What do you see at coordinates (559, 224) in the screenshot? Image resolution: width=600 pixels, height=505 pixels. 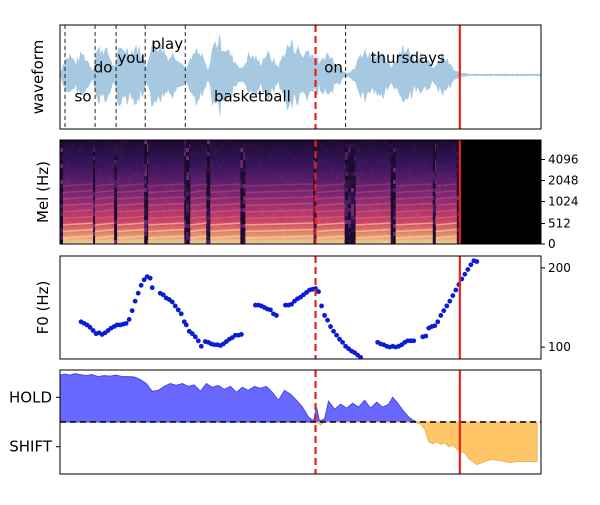 I see `mel-ytick-label: 512` at bounding box center [559, 224].